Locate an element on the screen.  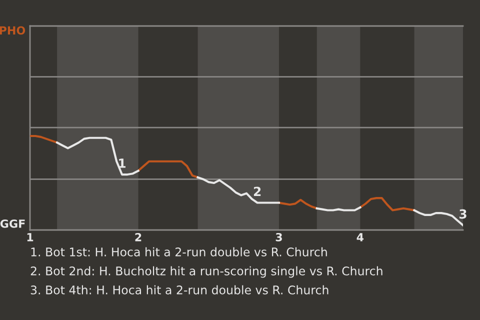
annotation: 1 is located at coordinates (122, 163).